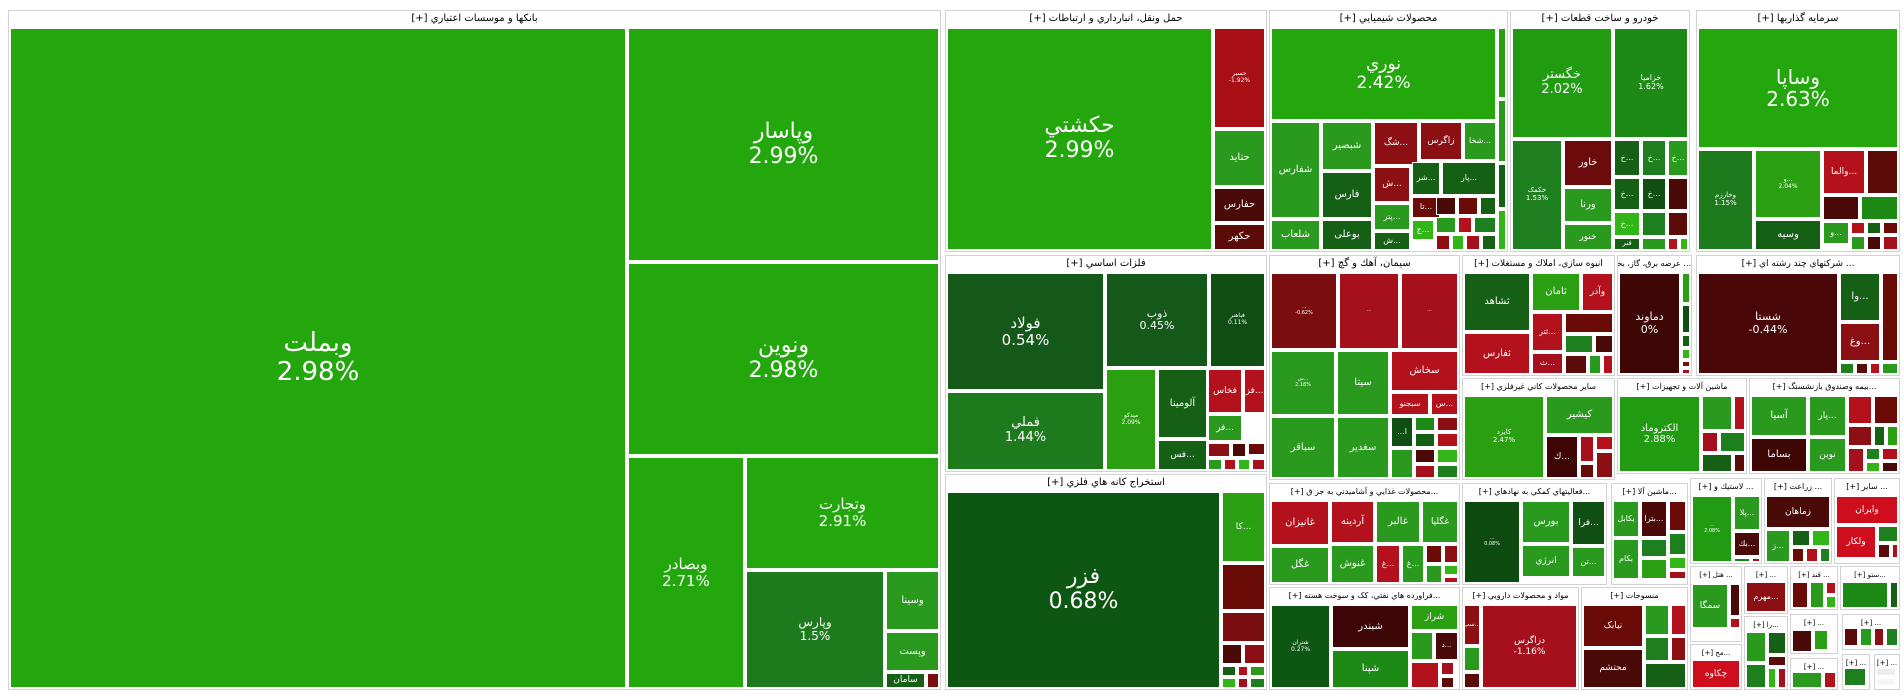 The height and width of the screenshot is (698, 1904). What do you see at coordinates (1844, 172) in the screenshot?
I see `stock-tile: ...والما` at bounding box center [1844, 172].